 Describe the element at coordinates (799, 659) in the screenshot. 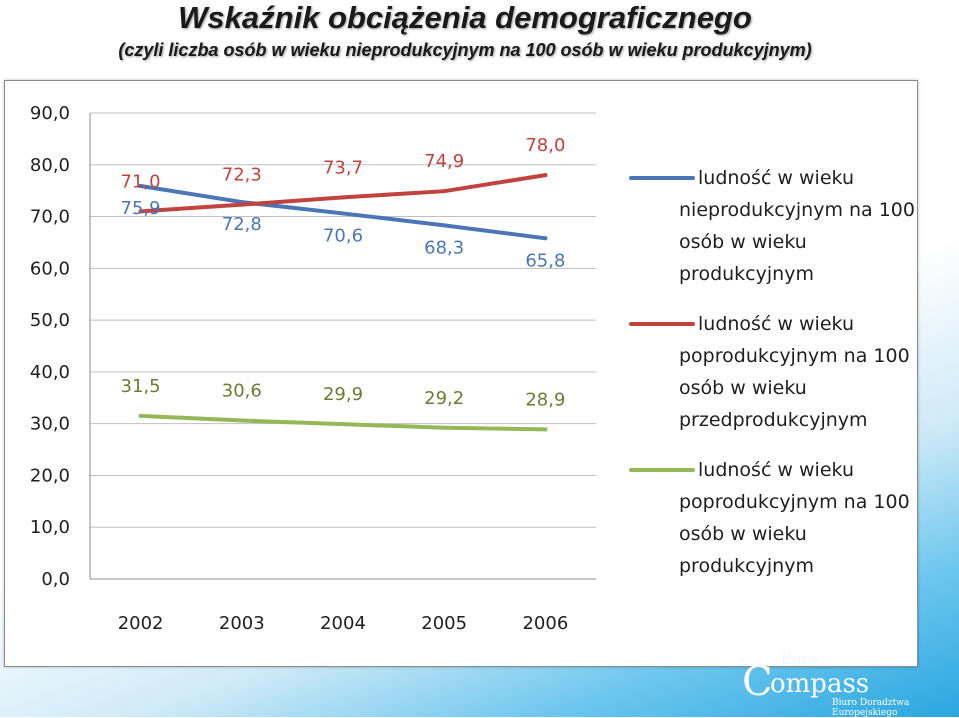

I see `logo-top-text: Euro` at that location.